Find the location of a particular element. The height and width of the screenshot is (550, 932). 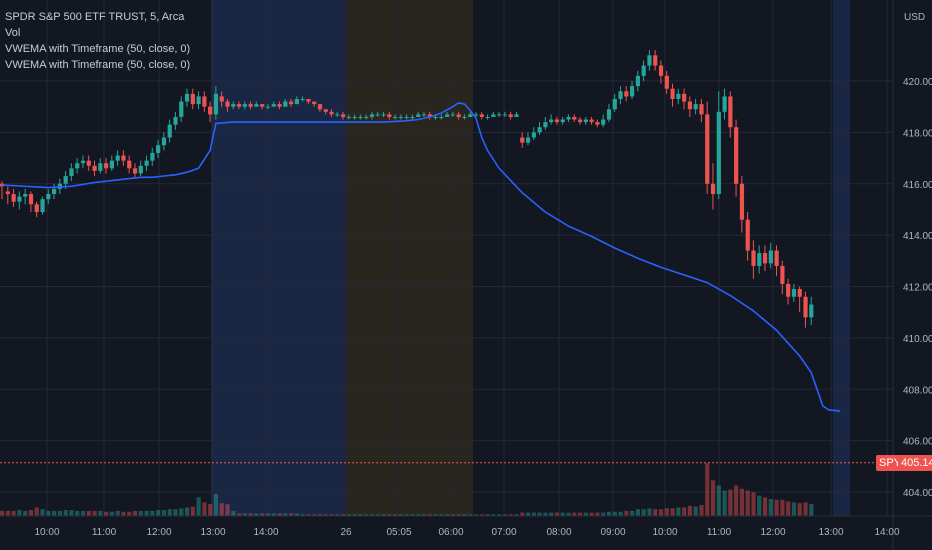

session-band is located at coordinates (409, 258).